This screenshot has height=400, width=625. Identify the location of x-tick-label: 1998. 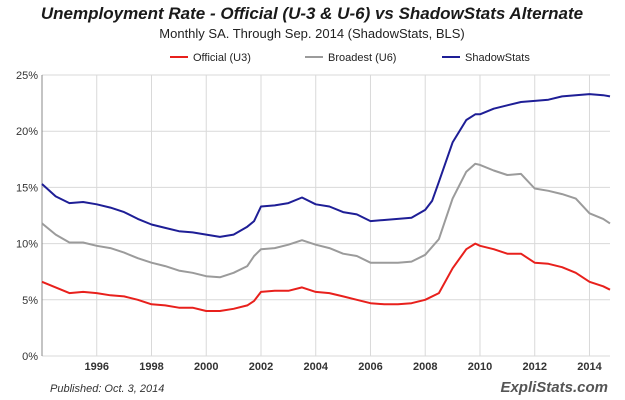
(151, 367).